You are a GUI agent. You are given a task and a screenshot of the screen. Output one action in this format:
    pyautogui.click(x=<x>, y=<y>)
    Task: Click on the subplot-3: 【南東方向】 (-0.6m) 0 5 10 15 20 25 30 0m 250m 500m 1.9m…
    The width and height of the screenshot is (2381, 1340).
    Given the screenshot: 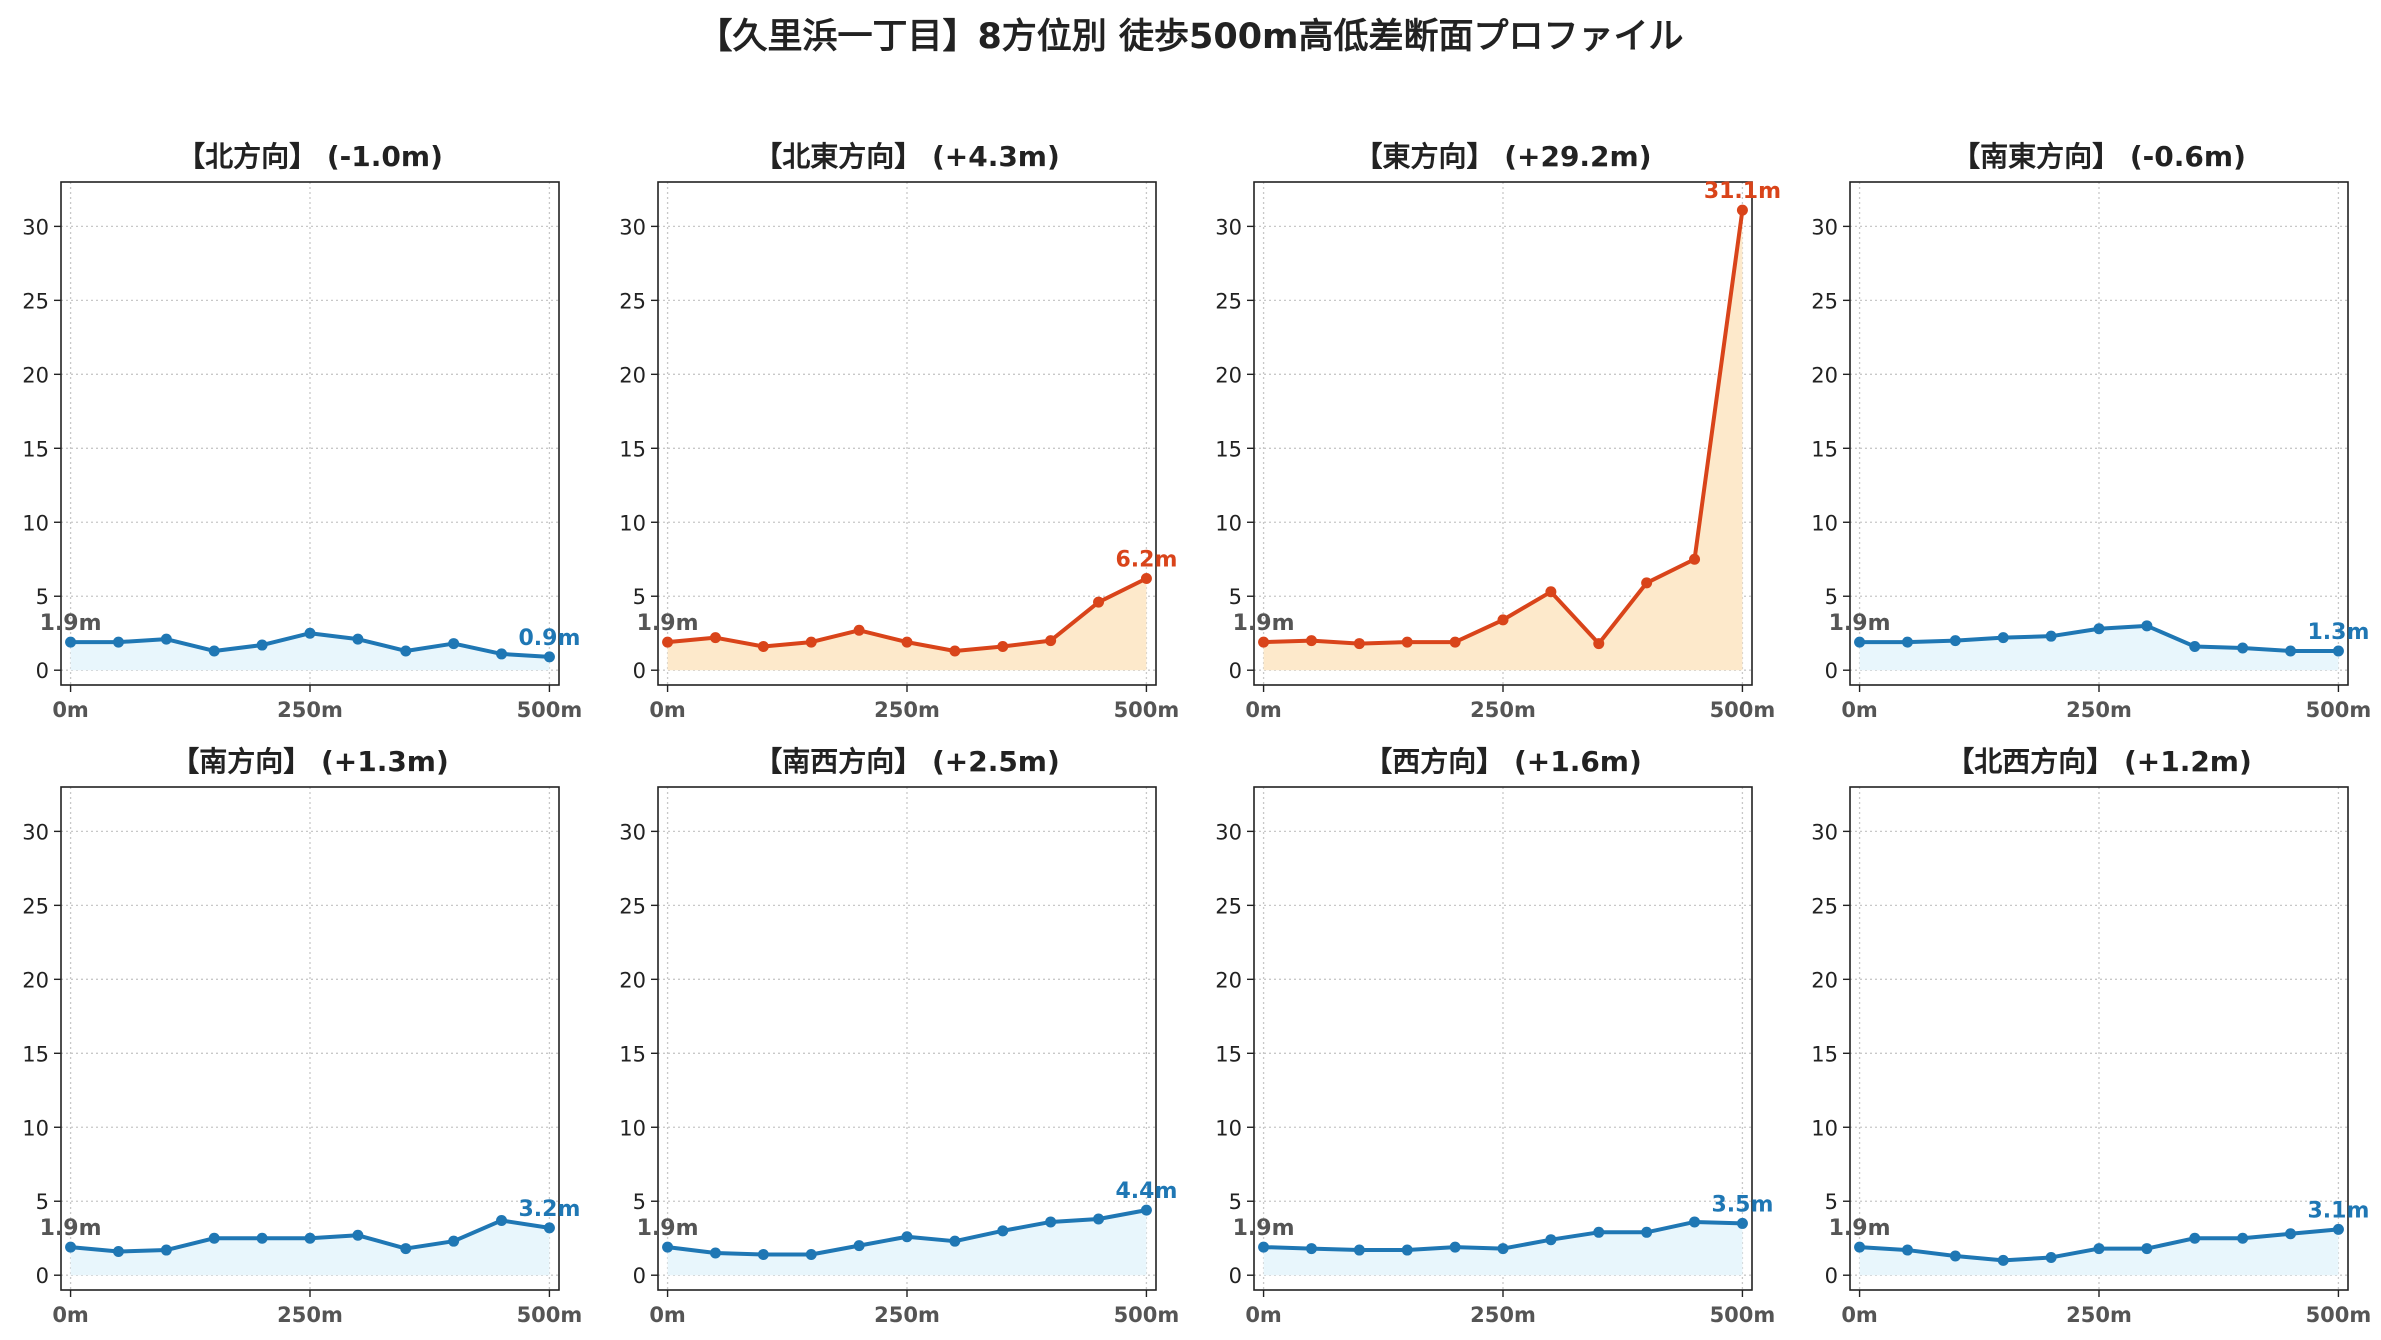 What is the action you would take?
    pyautogui.click(x=2091, y=431)
    